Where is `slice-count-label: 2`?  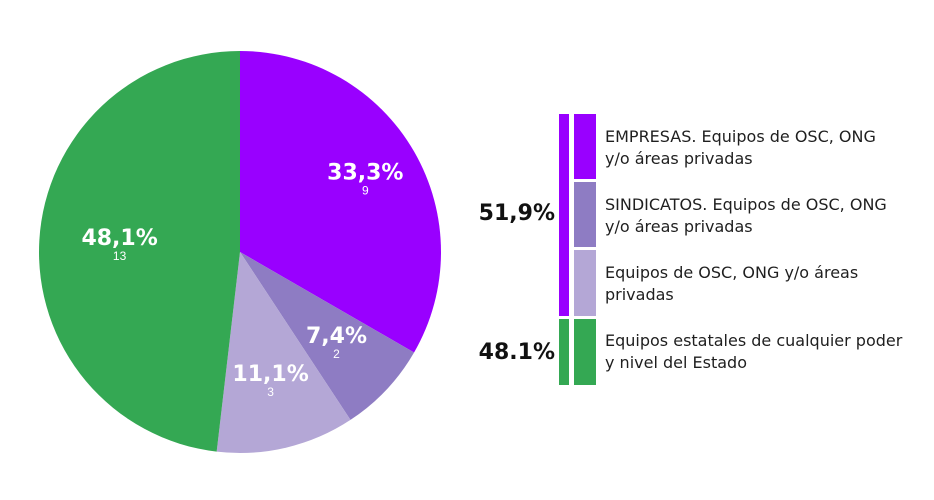
slice-count-label: 2 is located at coordinates (336, 354).